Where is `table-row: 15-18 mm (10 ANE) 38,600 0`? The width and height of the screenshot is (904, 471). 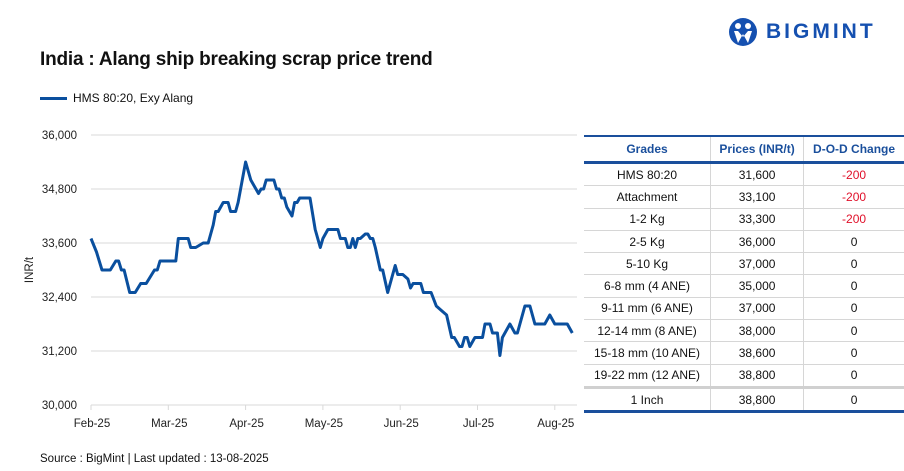 table-row: 15-18 mm (10 ANE) 38,600 0 is located at coordinates (744, 353).